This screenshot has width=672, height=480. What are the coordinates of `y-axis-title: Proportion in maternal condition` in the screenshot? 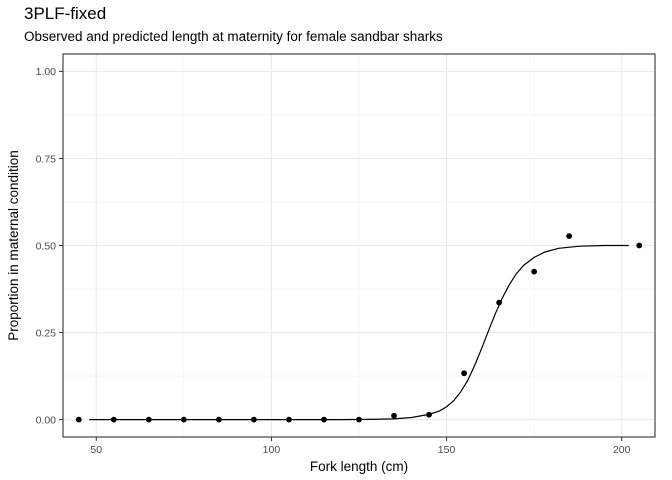 It's located at (13, 245).